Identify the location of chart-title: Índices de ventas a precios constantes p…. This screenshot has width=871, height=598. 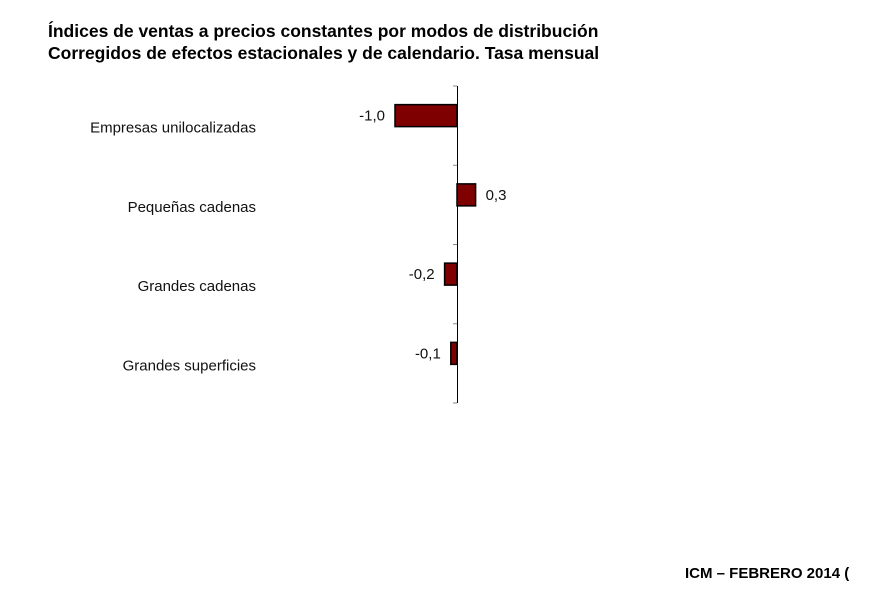
(323, 31).